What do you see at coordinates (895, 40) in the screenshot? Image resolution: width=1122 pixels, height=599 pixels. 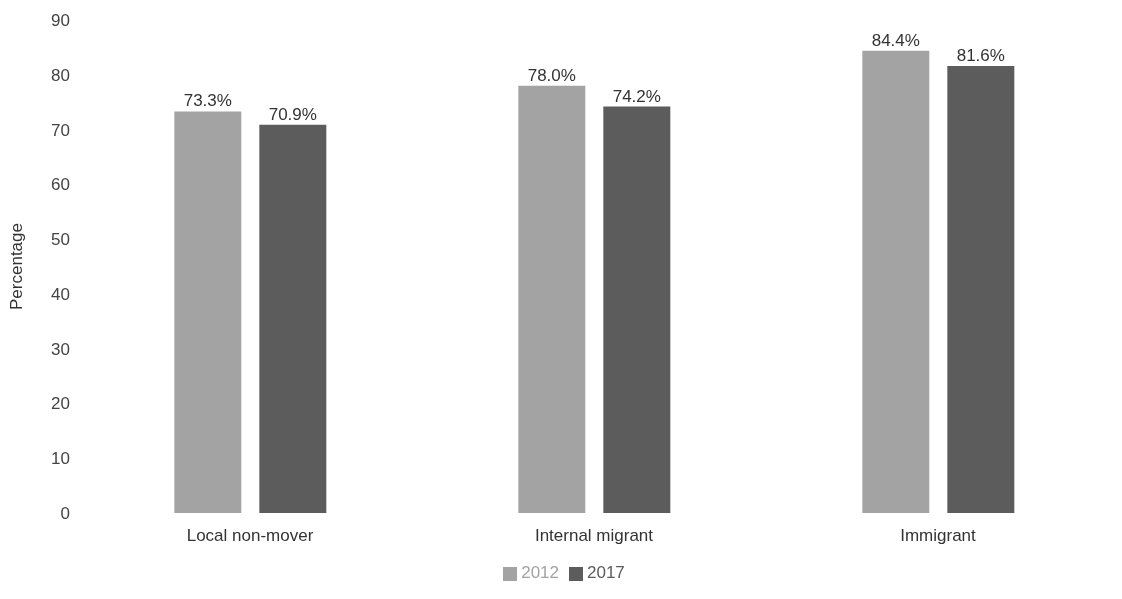 I see `data-label: 84.4%` at bounding box center [895, 40].